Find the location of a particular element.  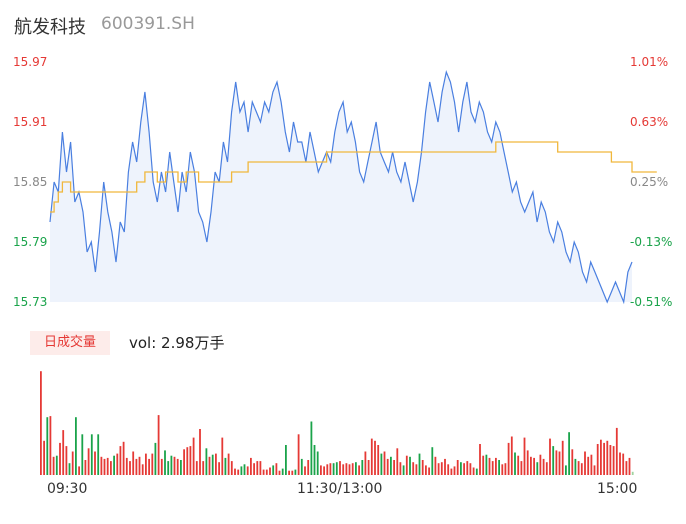

avg-price-line is located at coordinates (353, 177).